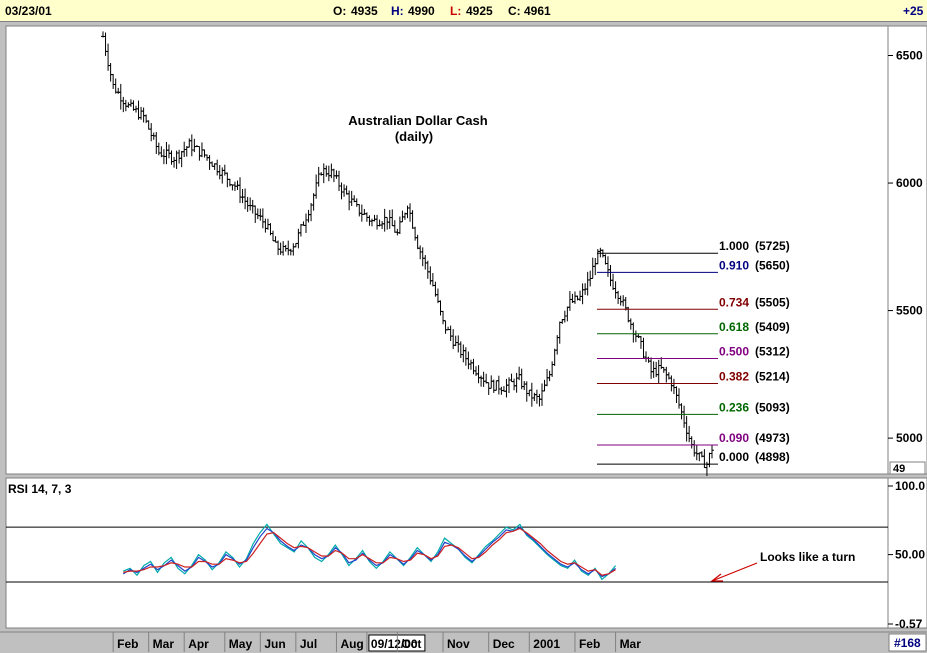  I want to click on time-axis-label: Dec, so click(504, 644).